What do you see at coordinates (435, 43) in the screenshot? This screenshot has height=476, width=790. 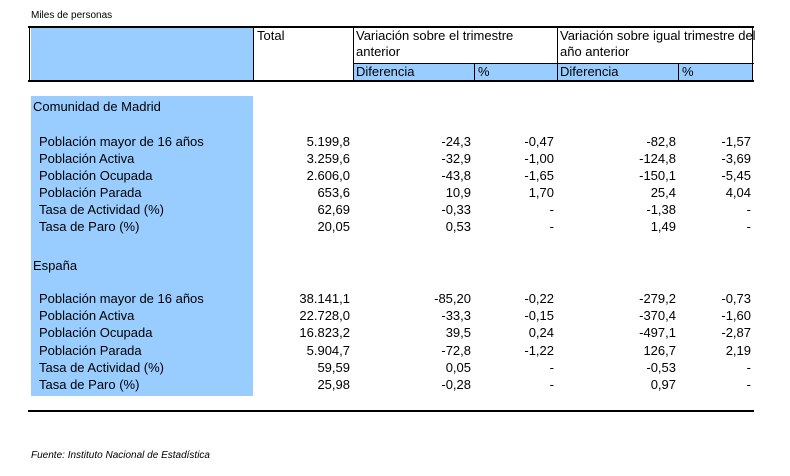 I see `header-var-prev-quarter: Variación sobre el trimestre anterior` at bounding box center [435, 43].